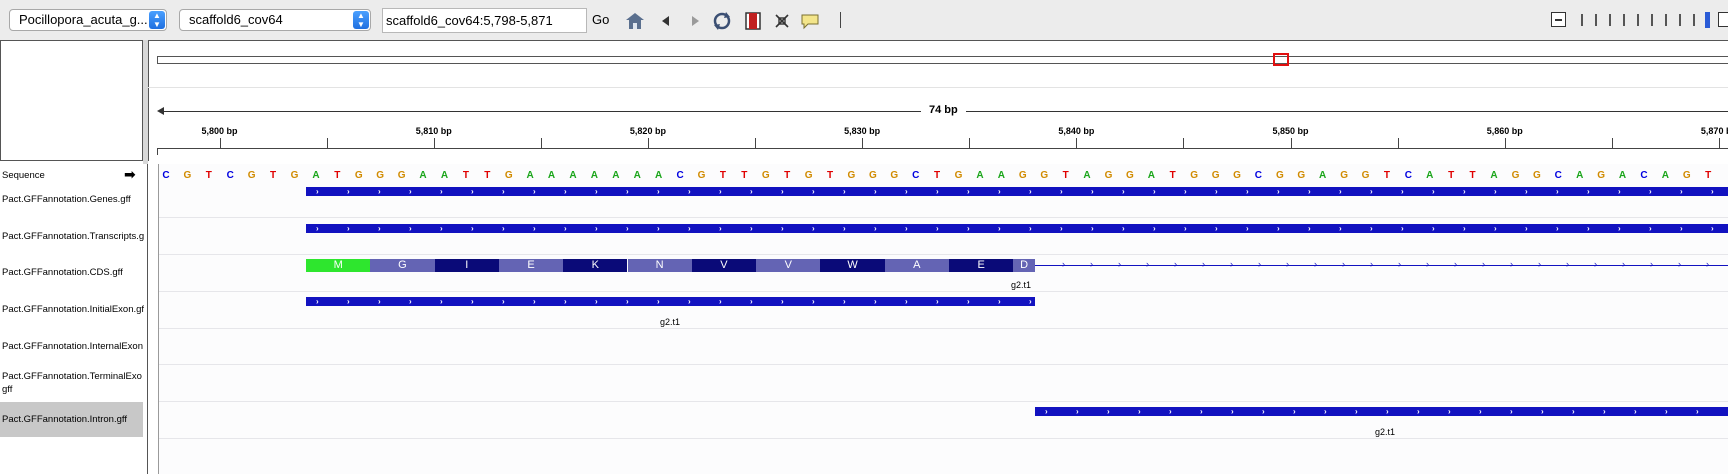 This screenshot has width=1728, height=474. Describe the element at coordinates (73, 236) in the screenshot. I see `track-name-transcripts: Pact.GFFannotation.Transcripts.g` at that location.